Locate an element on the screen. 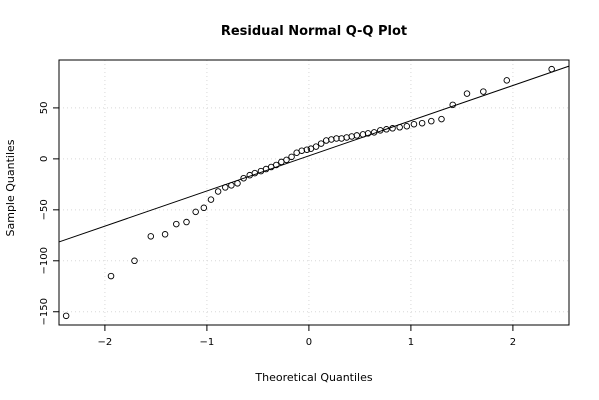 The width and height of the screenshot is (599, 400). y-tick-label-3: 0 is located at coordinates (44, 159).